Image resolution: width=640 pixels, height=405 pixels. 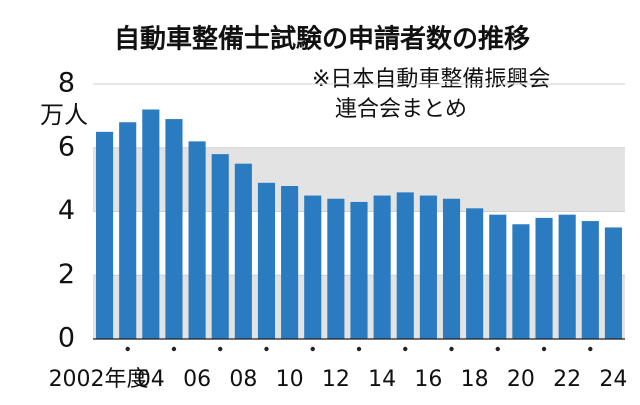 What do you see at coordinates (613, 379) in the screenshot?
I see `x-tick-label: 24` at bounding box center [613, 379].